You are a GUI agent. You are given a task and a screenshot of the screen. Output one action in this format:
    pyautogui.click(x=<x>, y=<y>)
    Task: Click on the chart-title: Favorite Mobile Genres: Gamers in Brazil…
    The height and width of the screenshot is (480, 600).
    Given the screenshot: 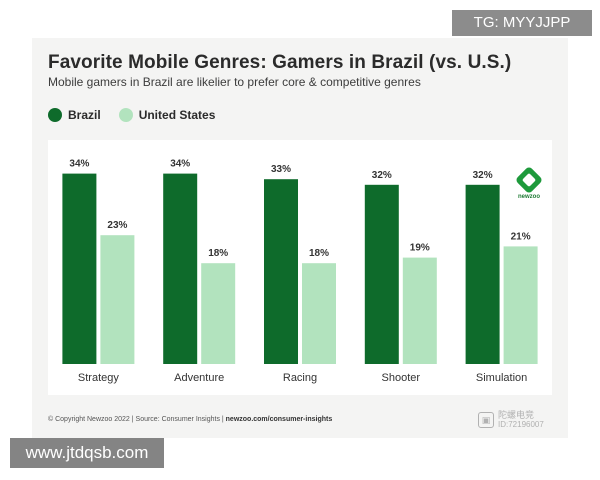 What is the action you would take?
    pyautogui.click(x=280, y=62)
    